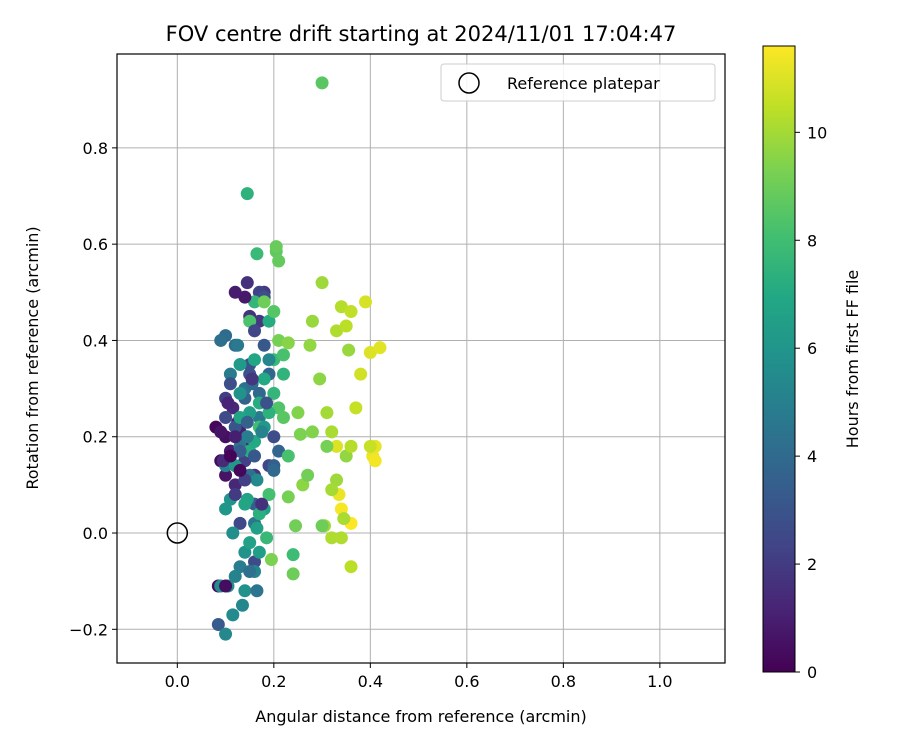  What do you see at coordinates (779, 359) in the screenshot?
I see `colorbar` at bounding box center [779, 359].